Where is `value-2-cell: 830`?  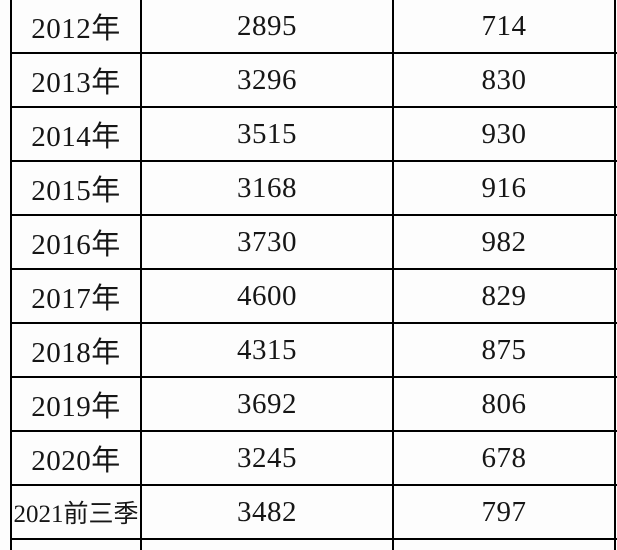 value-2-cell: 830 is located at coordinates (504, 80).